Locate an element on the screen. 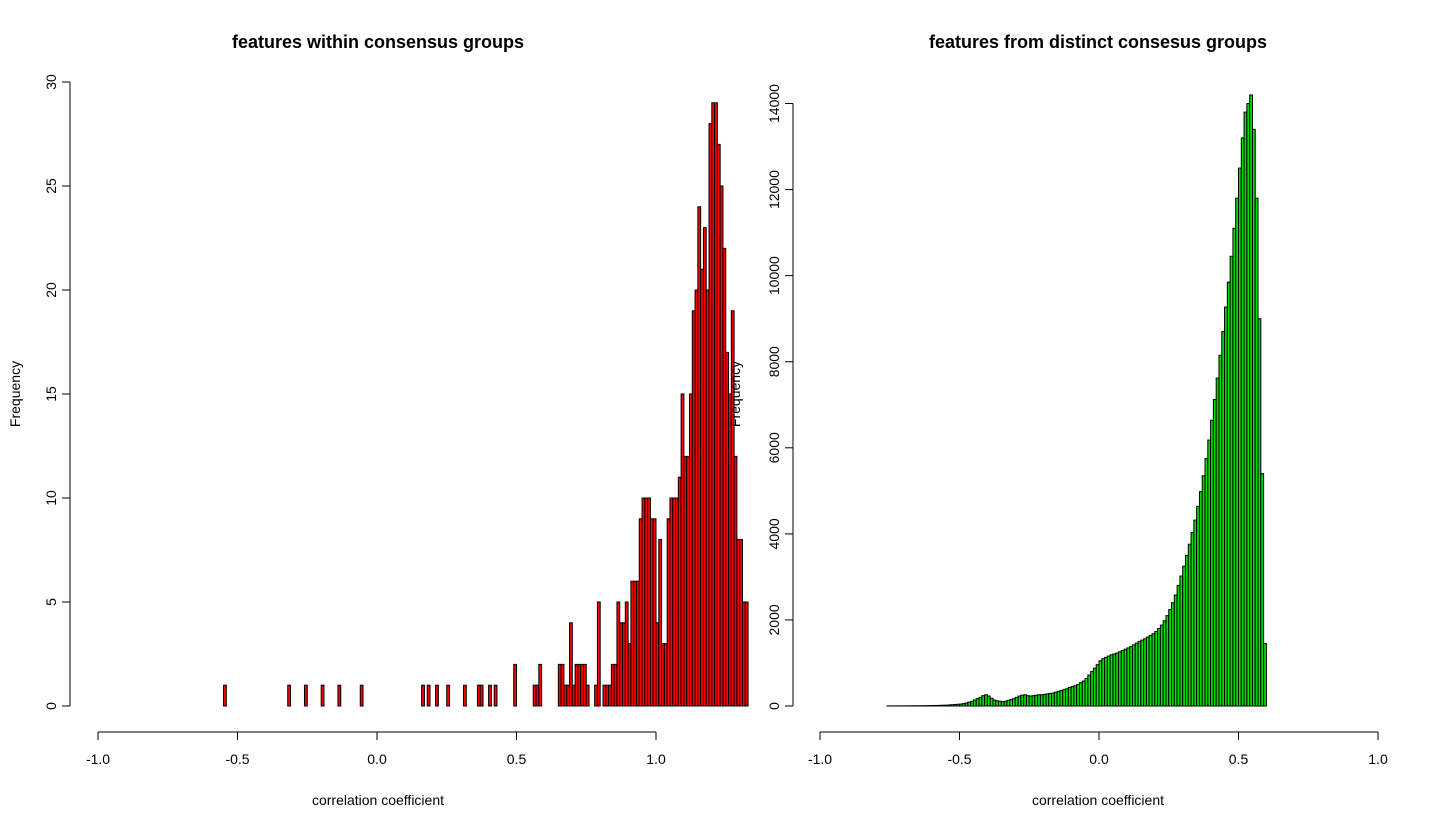 The image size is (1440, 833). y-tick-label: 5 is located at coordinates (51, 602).